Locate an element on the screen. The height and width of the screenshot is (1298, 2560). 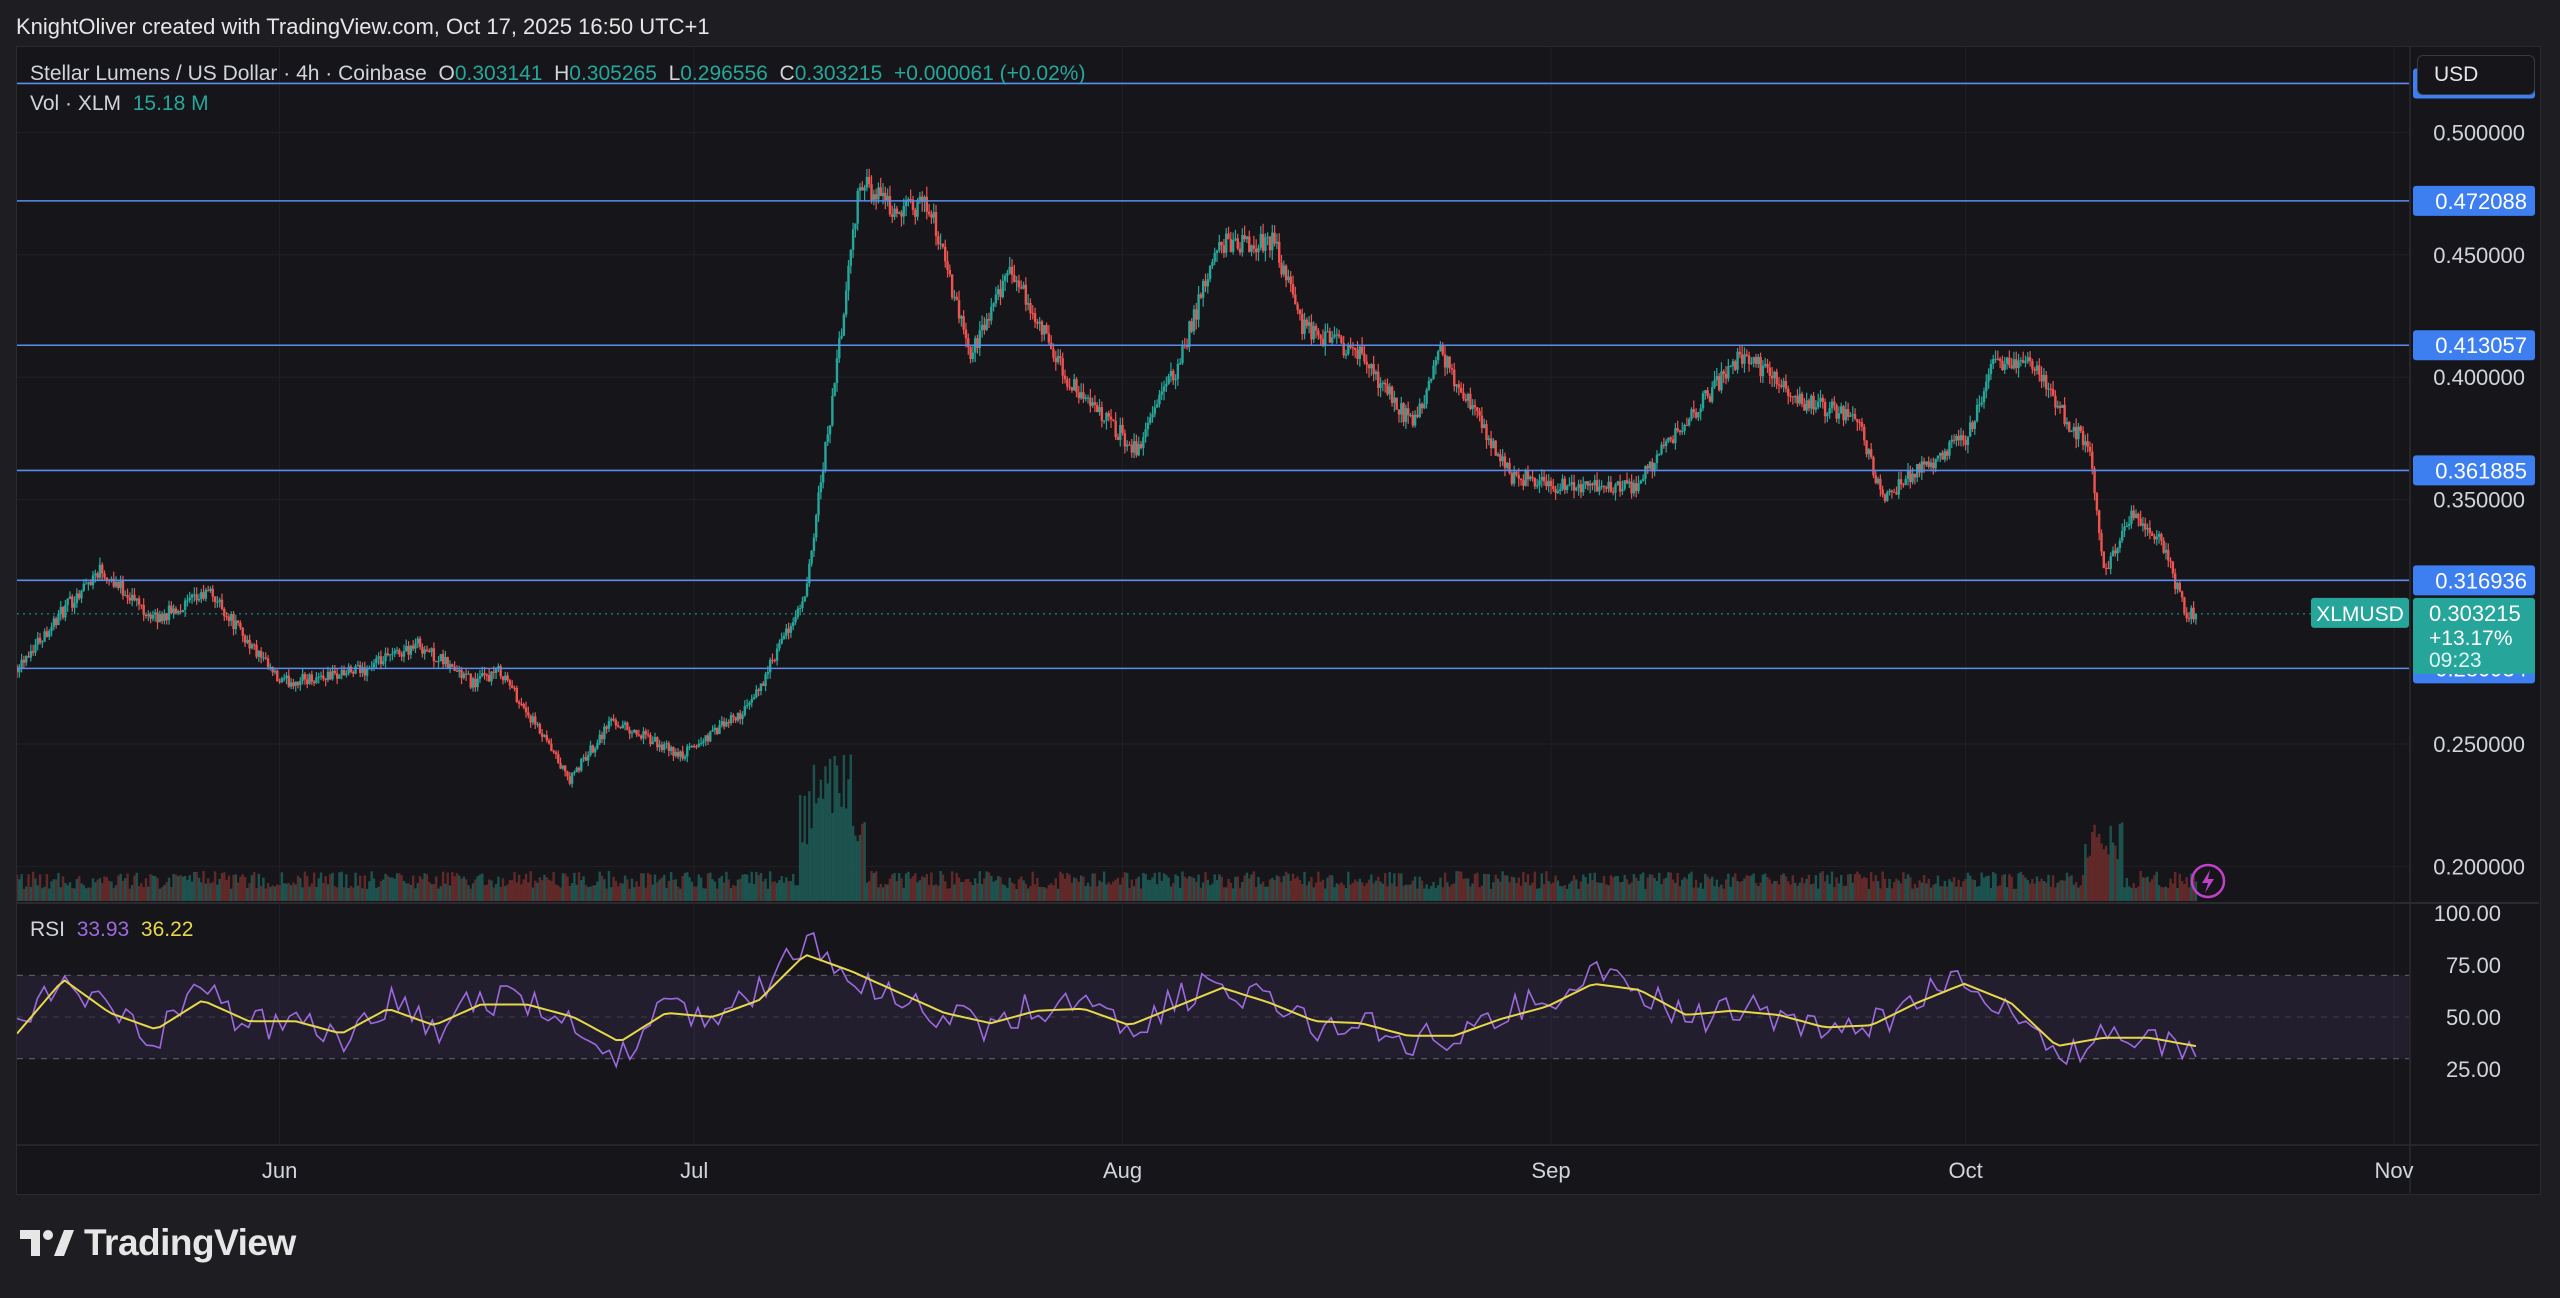
close-value: 0.303215 is located at coordinates (838, 73).